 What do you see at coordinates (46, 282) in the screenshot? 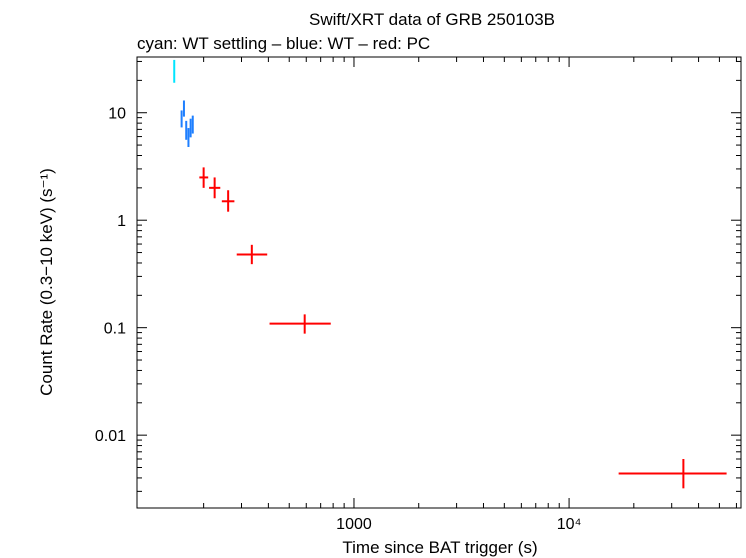
I see `y-axis-label: Count Rate (0.3−10 keV) (s⁻¹)` at bounding box center [46, 282].